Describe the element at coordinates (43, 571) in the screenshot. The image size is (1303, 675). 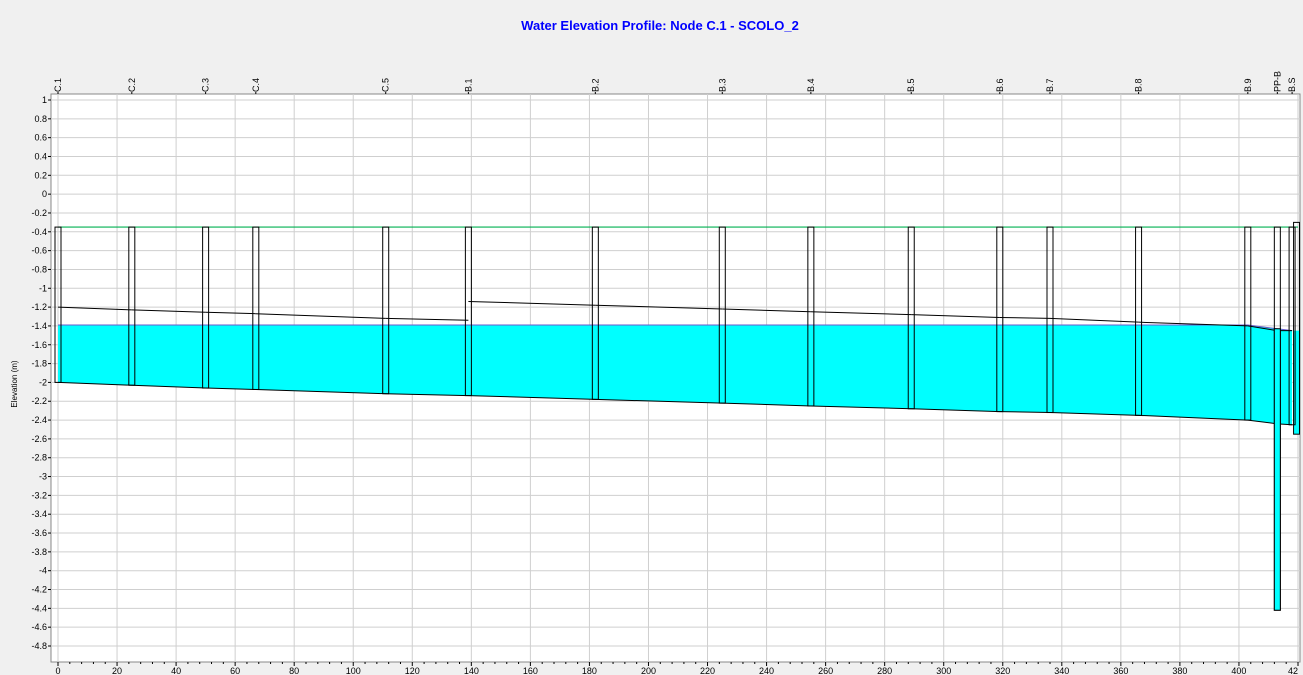
I see `y-tick-label: -4` at that location.